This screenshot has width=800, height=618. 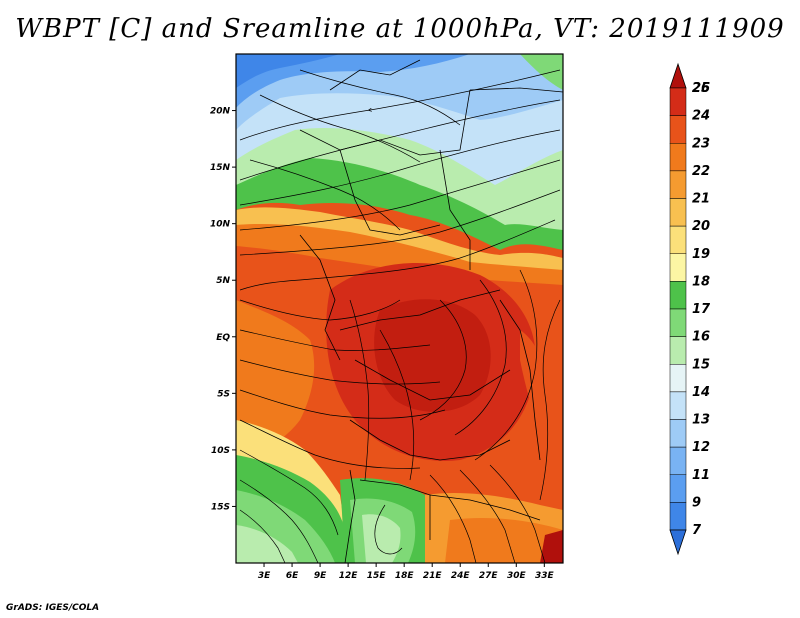 I want to click on lat-tick-label: 10N, so click(x=220, y=225).